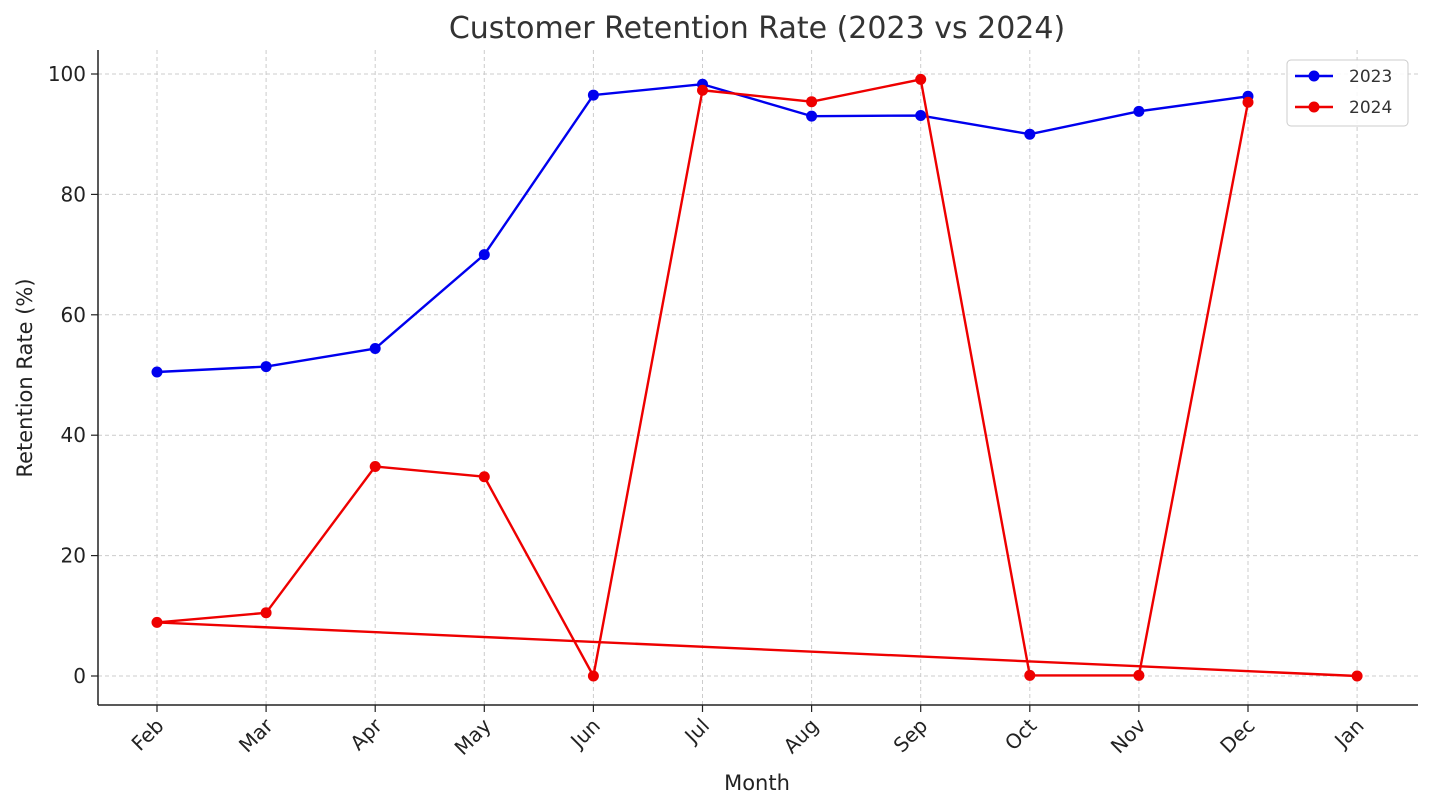 Image resolution: width=1431 pixels, height=809 pixels. What do you see at coordinates (256, 735) in the screenshot?
I see `x-tick-label: Mar` at bounding box center [256, 735].